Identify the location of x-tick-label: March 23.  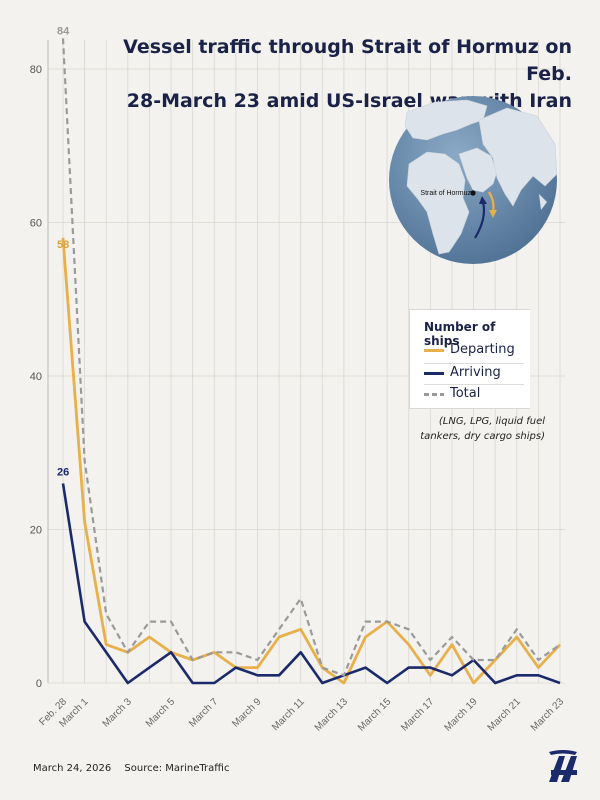
(548, 715).